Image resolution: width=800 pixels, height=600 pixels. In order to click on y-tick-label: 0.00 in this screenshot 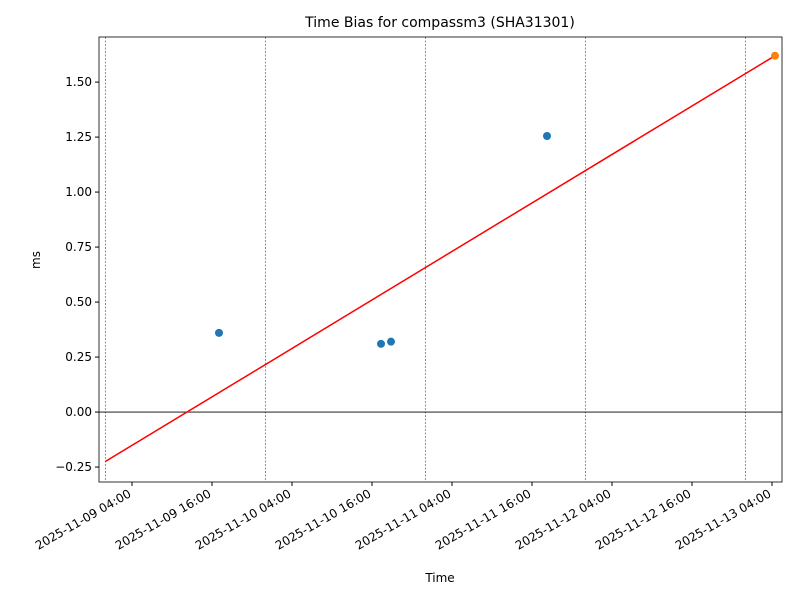, I will do `click(78, 412)`.